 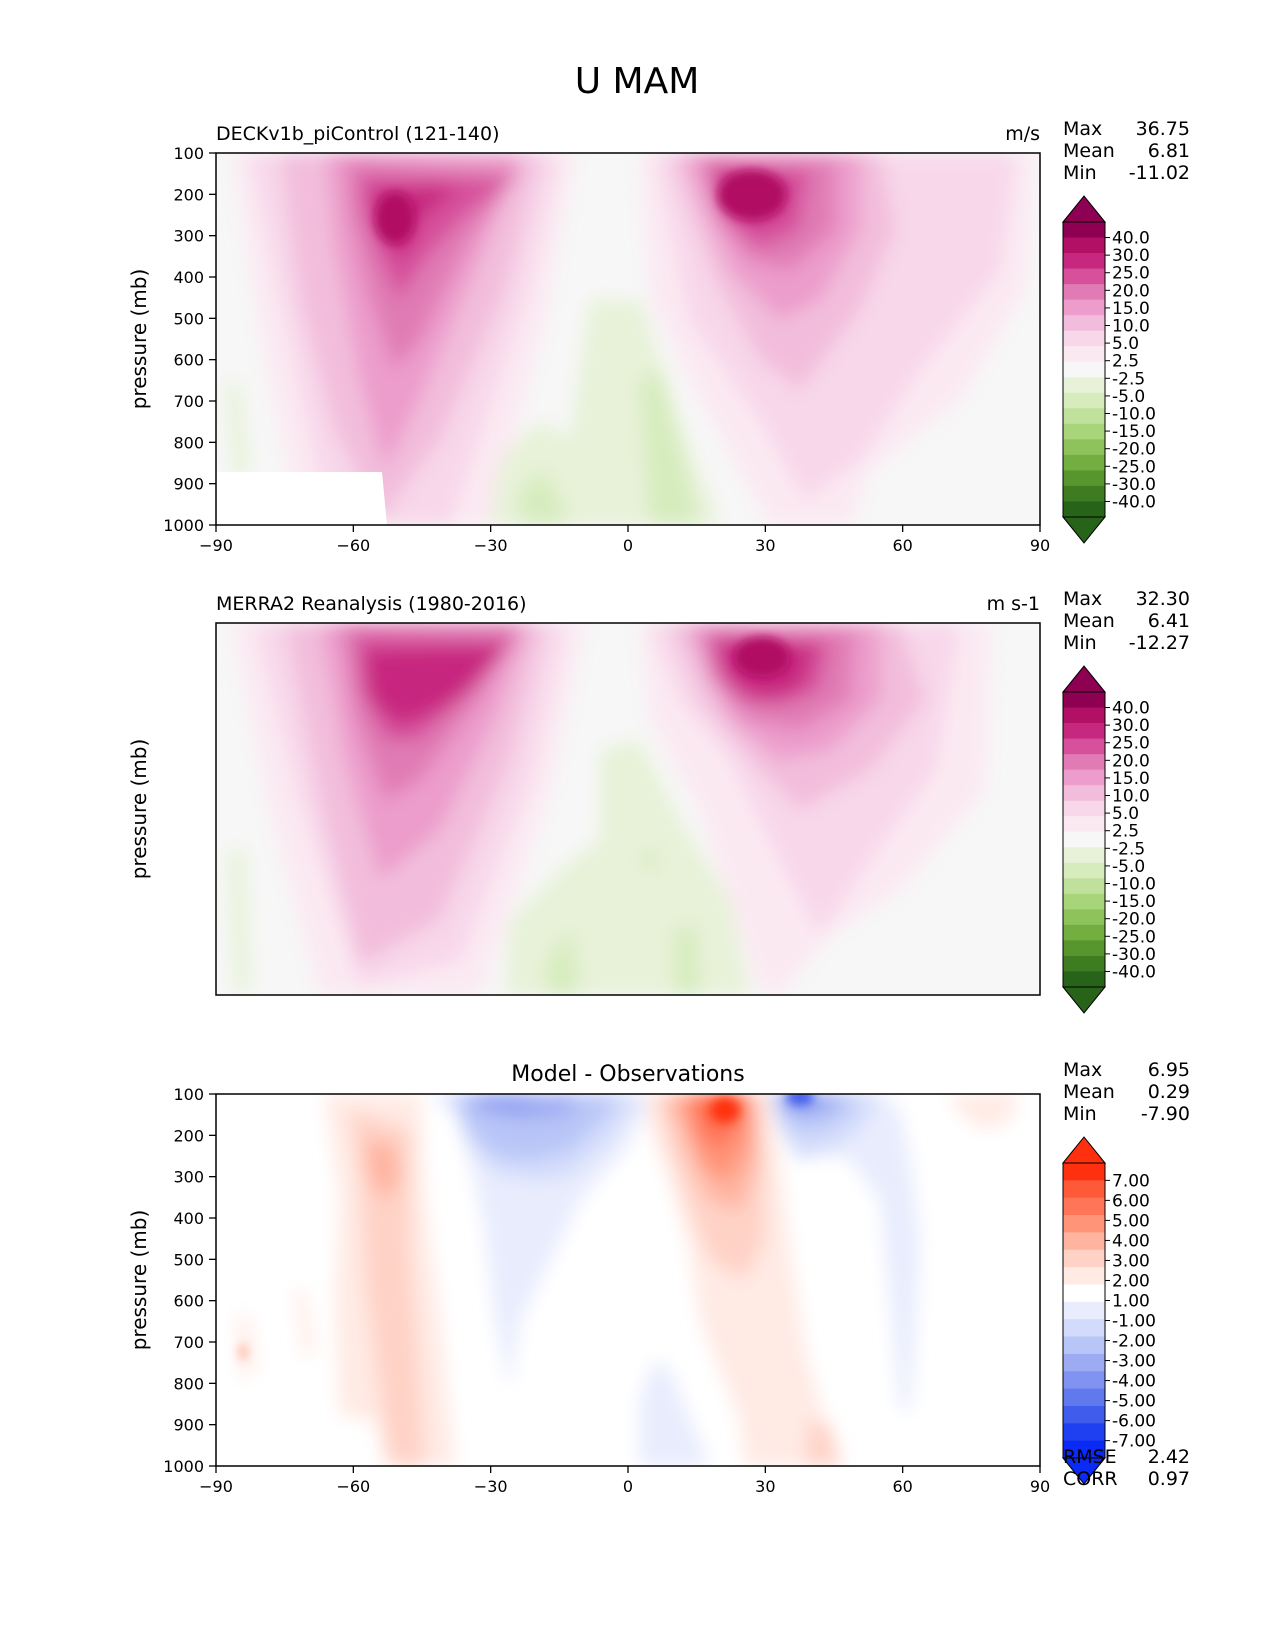 I want to click on y-axis-label: pressure (mb), so click(x=139, y=809).